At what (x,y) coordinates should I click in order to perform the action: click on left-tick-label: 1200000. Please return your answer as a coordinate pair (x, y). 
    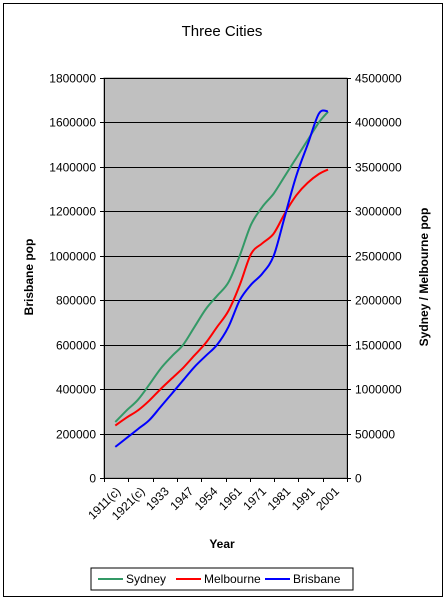
    Looking at the image, I should click on (72, 212).